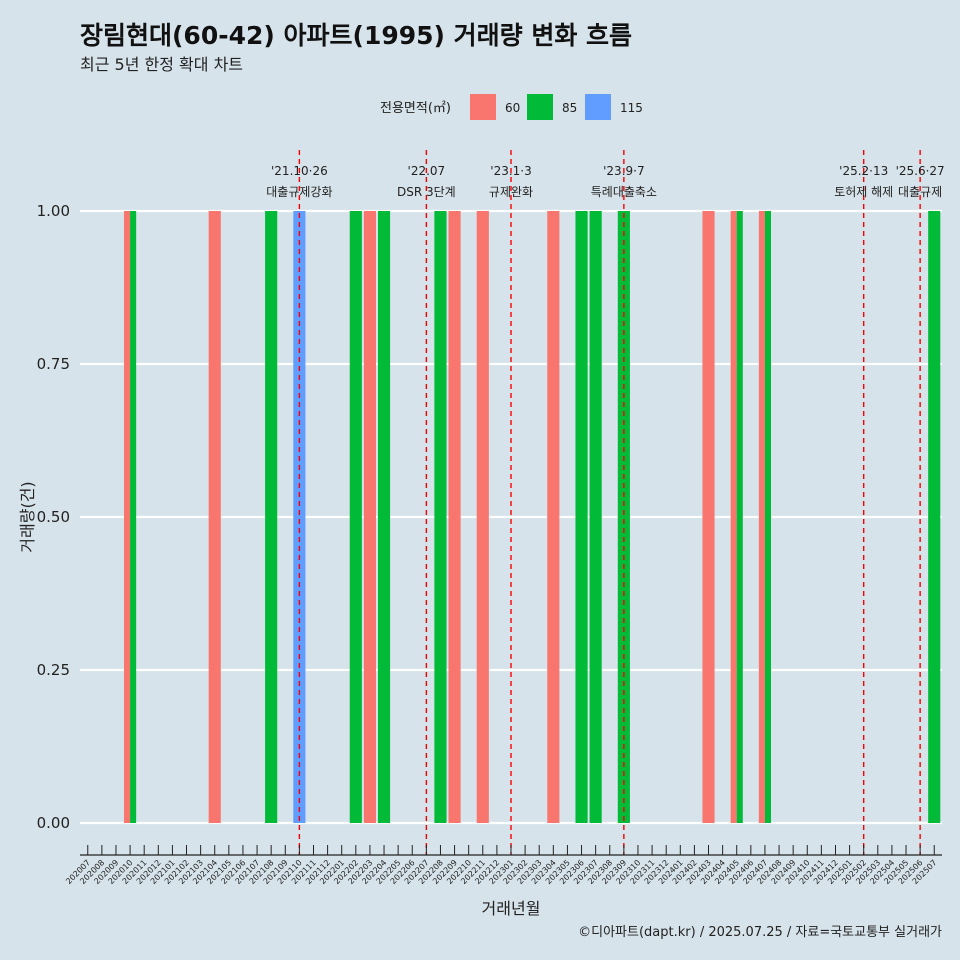 Image resolution: width=960 pixels, height=960 pixels. Describe the element at coordinates (920, 192) in the screenshot. I see `event-label: 대출규제` at that location.